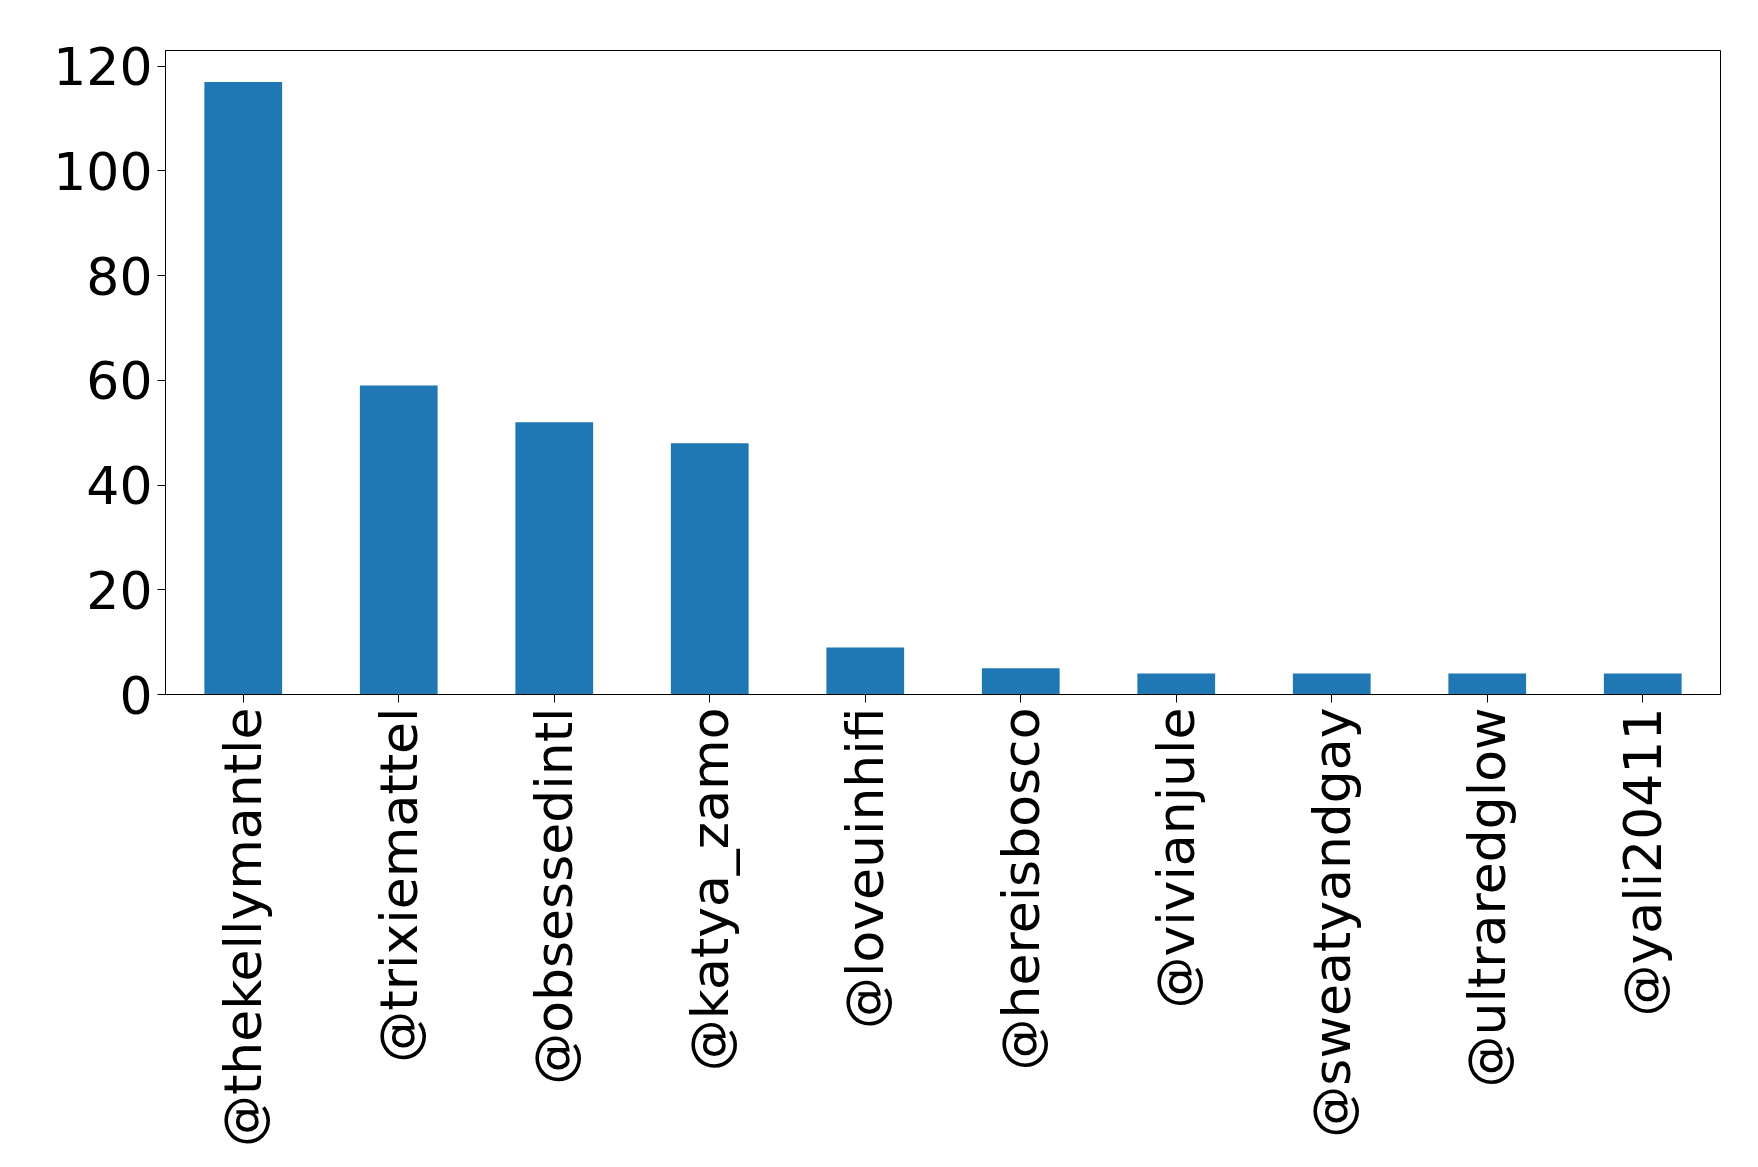 Image resolution: width=1758 pixels, height=1167 pixels. I want to click on y-tick-label: 120, so click(103, 67).